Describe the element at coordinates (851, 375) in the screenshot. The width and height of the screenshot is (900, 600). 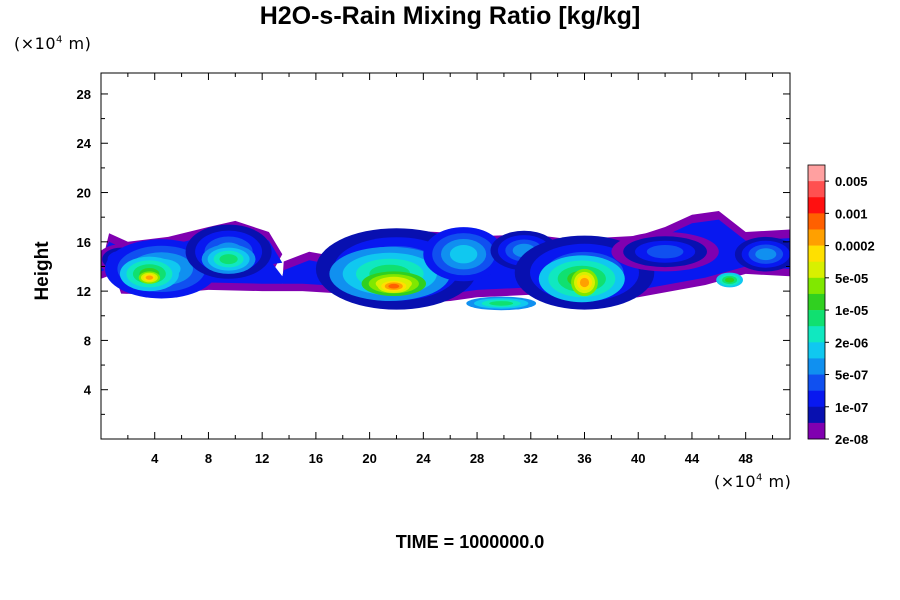
I see `colorbar-label: 5e-07` at that location.